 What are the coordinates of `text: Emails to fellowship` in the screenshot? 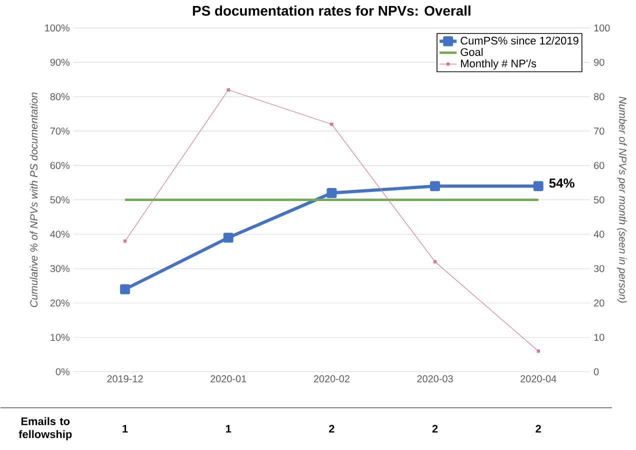 It's located at (45, 428).